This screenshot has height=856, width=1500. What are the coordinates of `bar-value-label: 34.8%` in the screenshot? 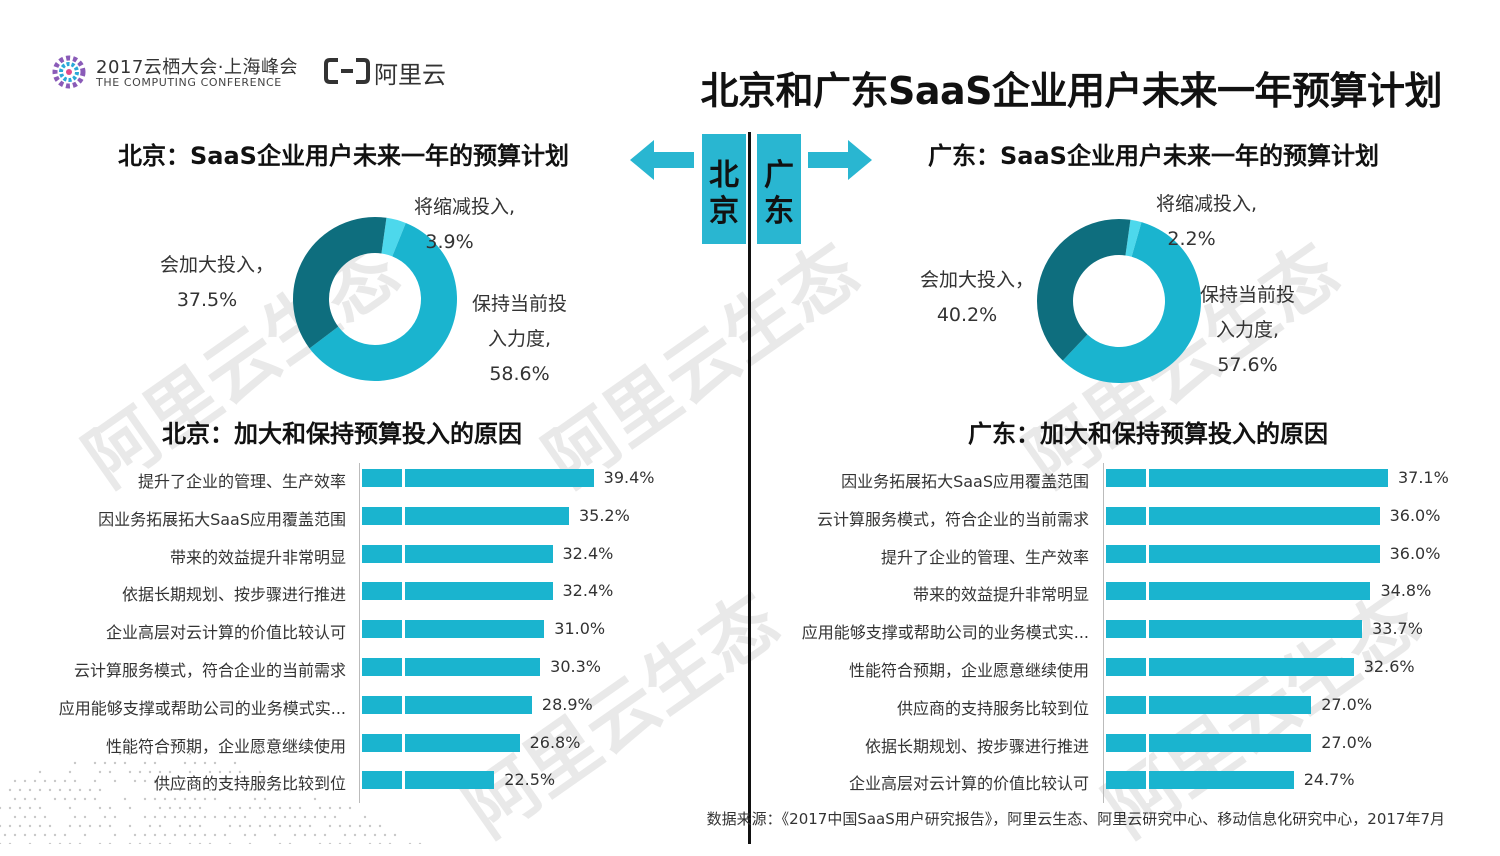 It's located at (1405, 590).